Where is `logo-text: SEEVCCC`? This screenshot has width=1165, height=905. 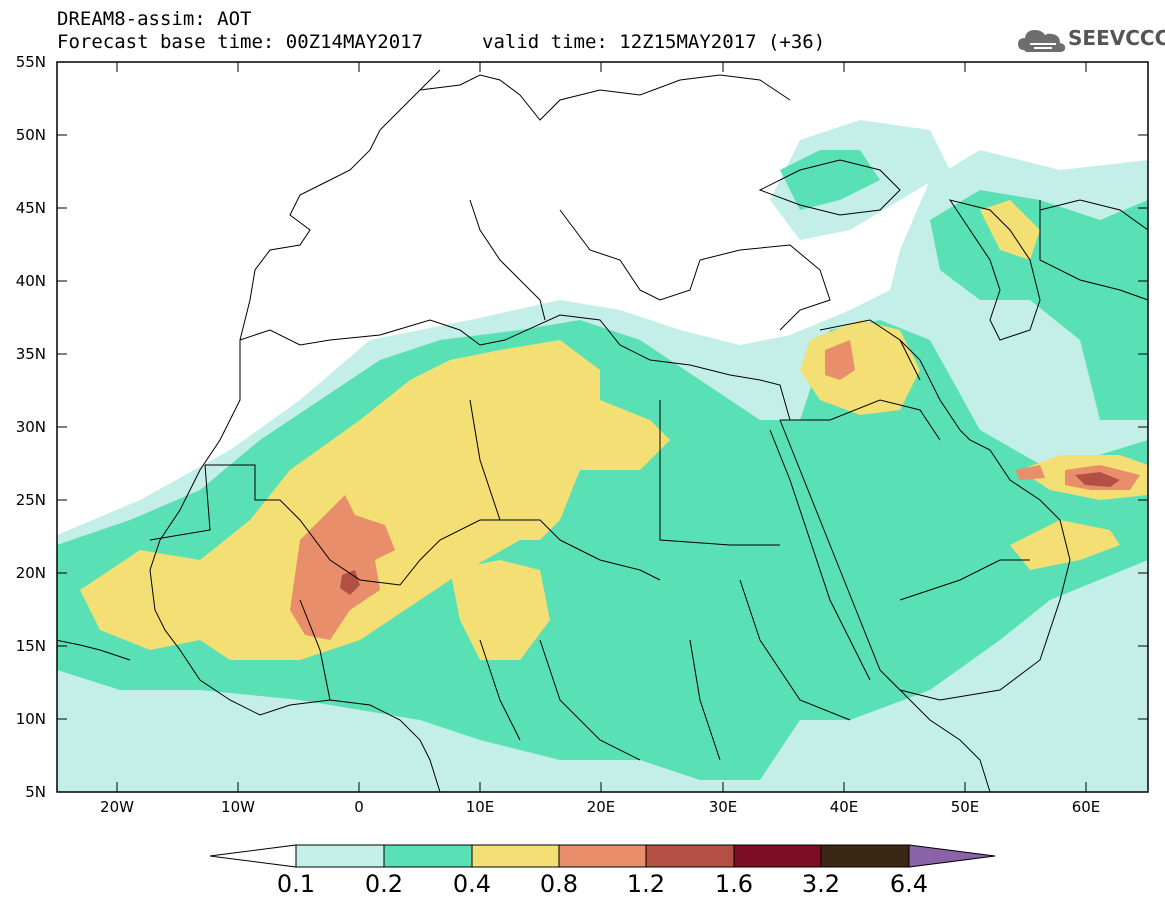
logo-text: SEEVCCC is located at coordinates (1116, 38).